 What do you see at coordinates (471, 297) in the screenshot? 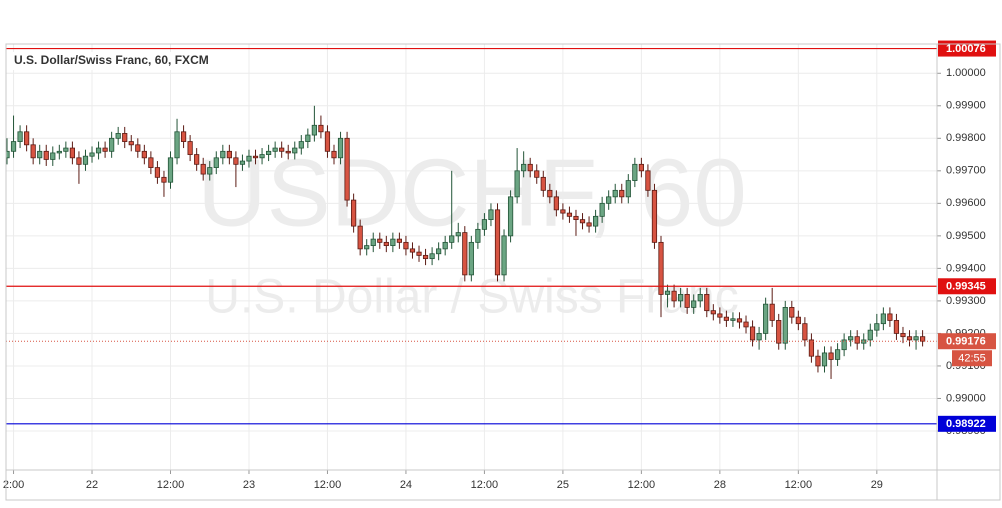
I see `watermark-description: U.S. Dollar / Swiss Franc` at bounding box center [471, 297].